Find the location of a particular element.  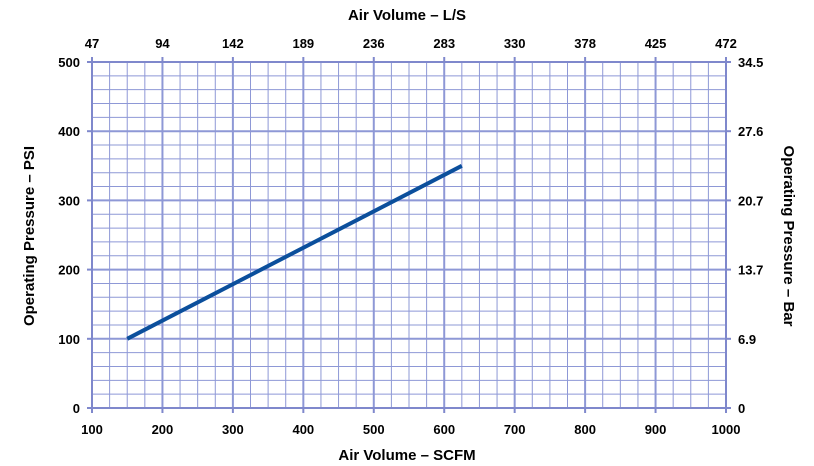

x-tick-label: 500 is located at coordinates (374, 429).